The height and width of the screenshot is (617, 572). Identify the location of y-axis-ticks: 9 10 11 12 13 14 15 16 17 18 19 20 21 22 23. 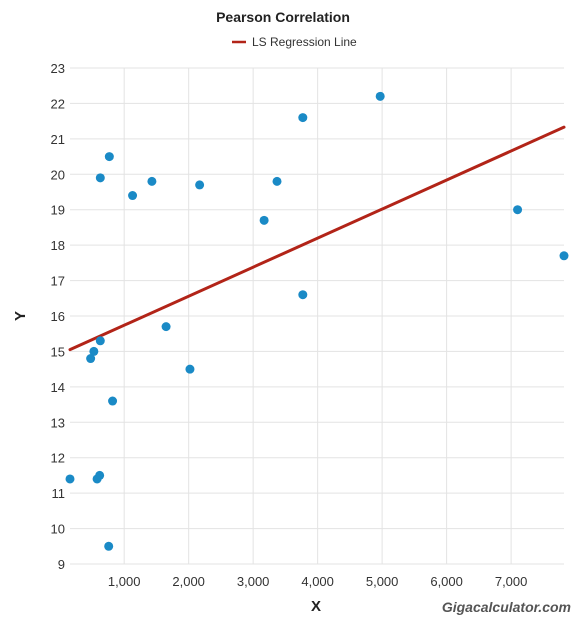
(58, 316).